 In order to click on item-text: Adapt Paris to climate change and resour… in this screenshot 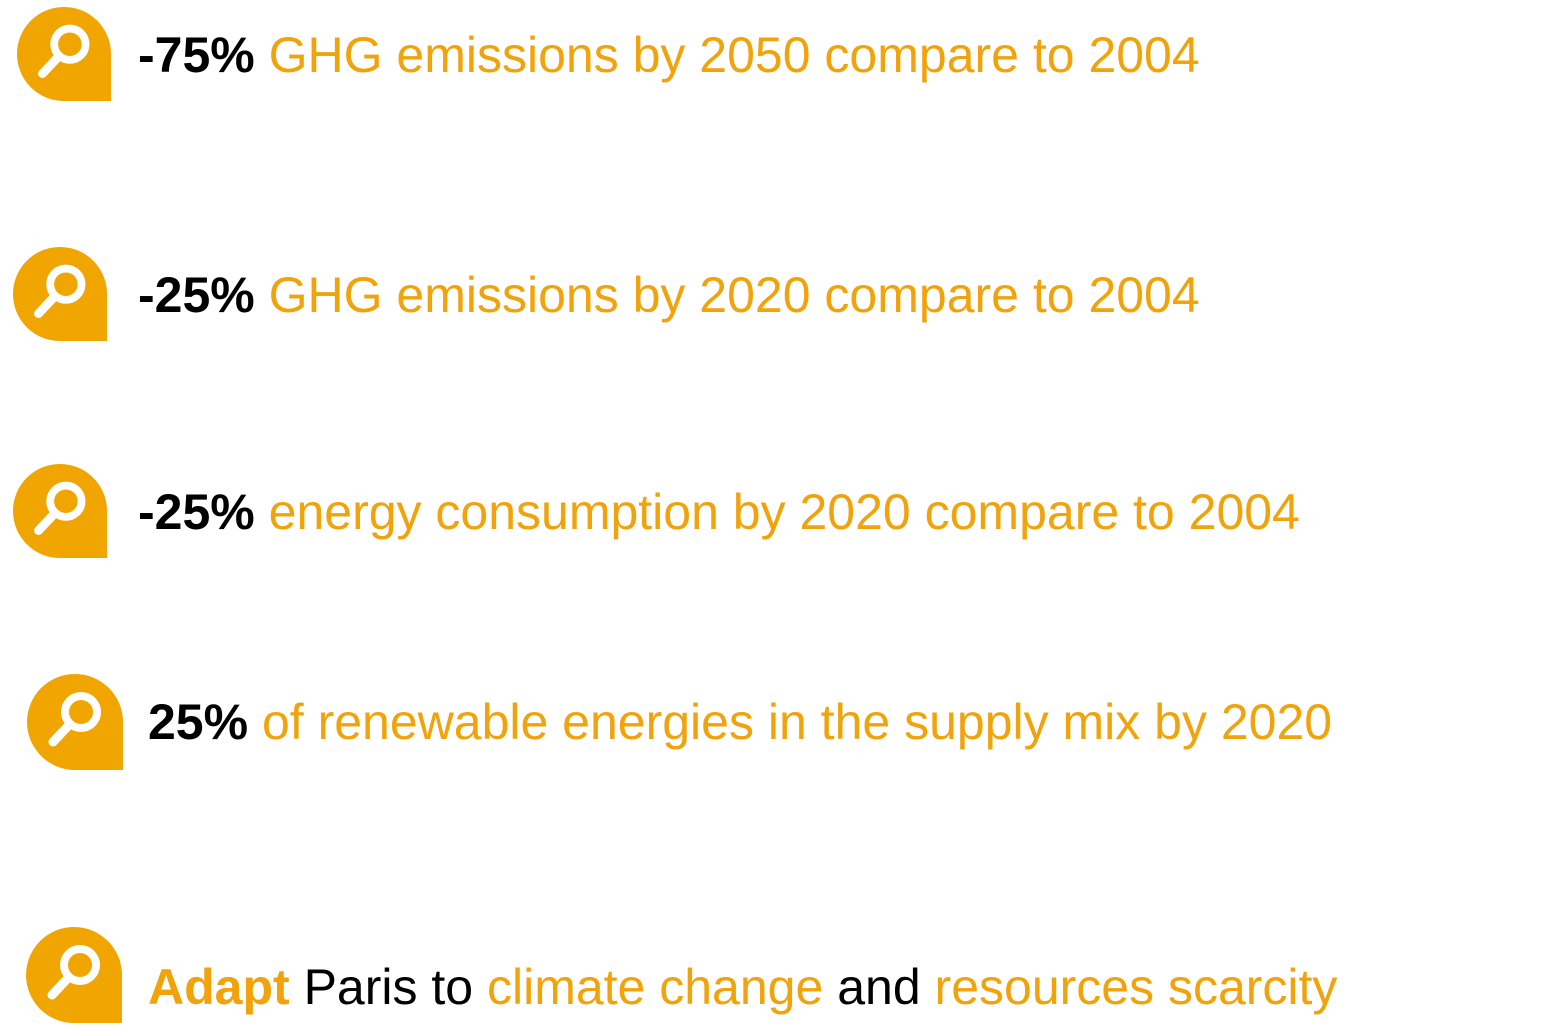, I will do `click(742, 987)`.